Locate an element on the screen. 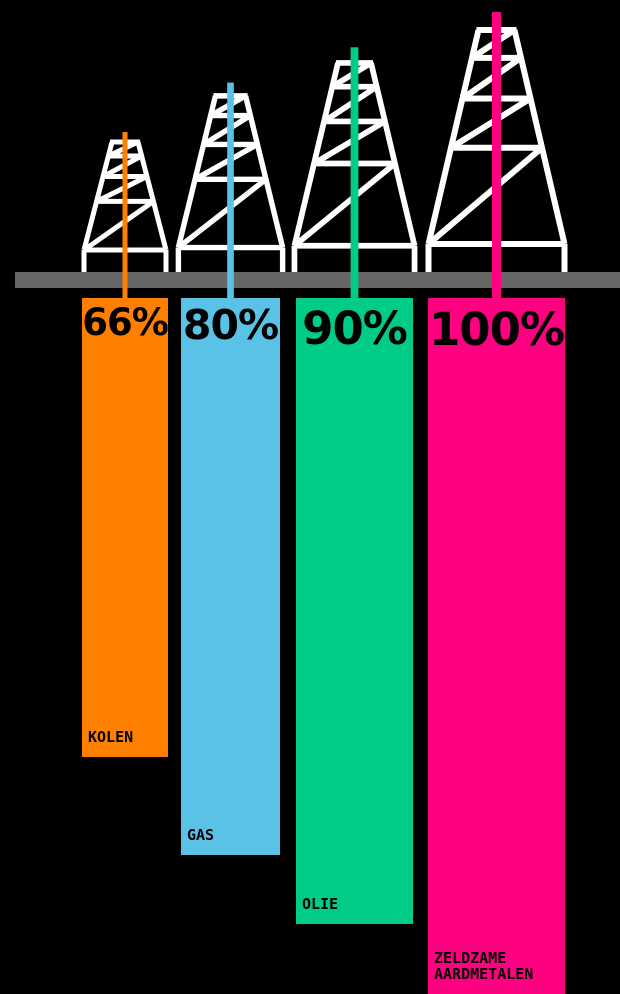  bar-category-label: GAS is located at coordinates (231, 835).